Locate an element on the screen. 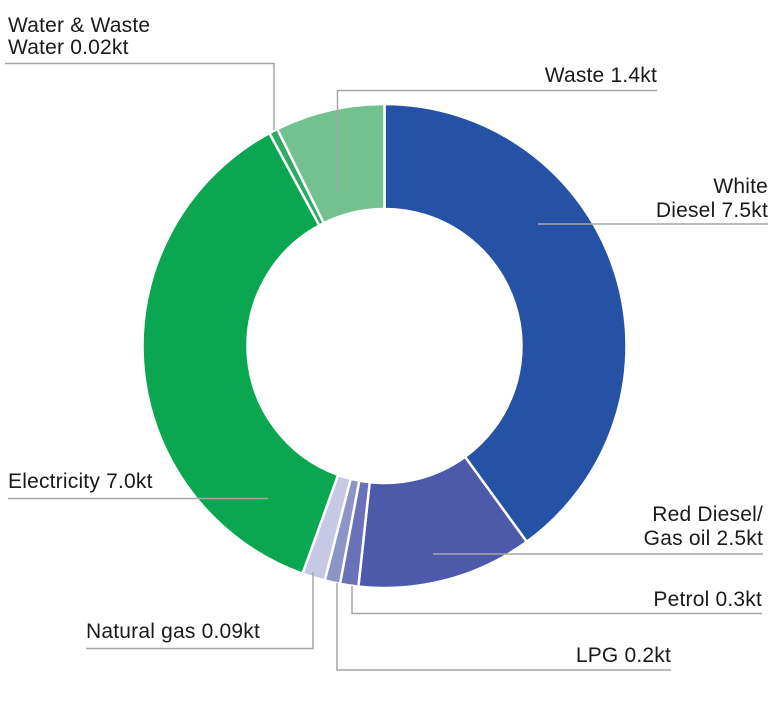 The height and width of the screenshot is (704, 776). leader-line-natural-gas is located at coordinates (200, 611).